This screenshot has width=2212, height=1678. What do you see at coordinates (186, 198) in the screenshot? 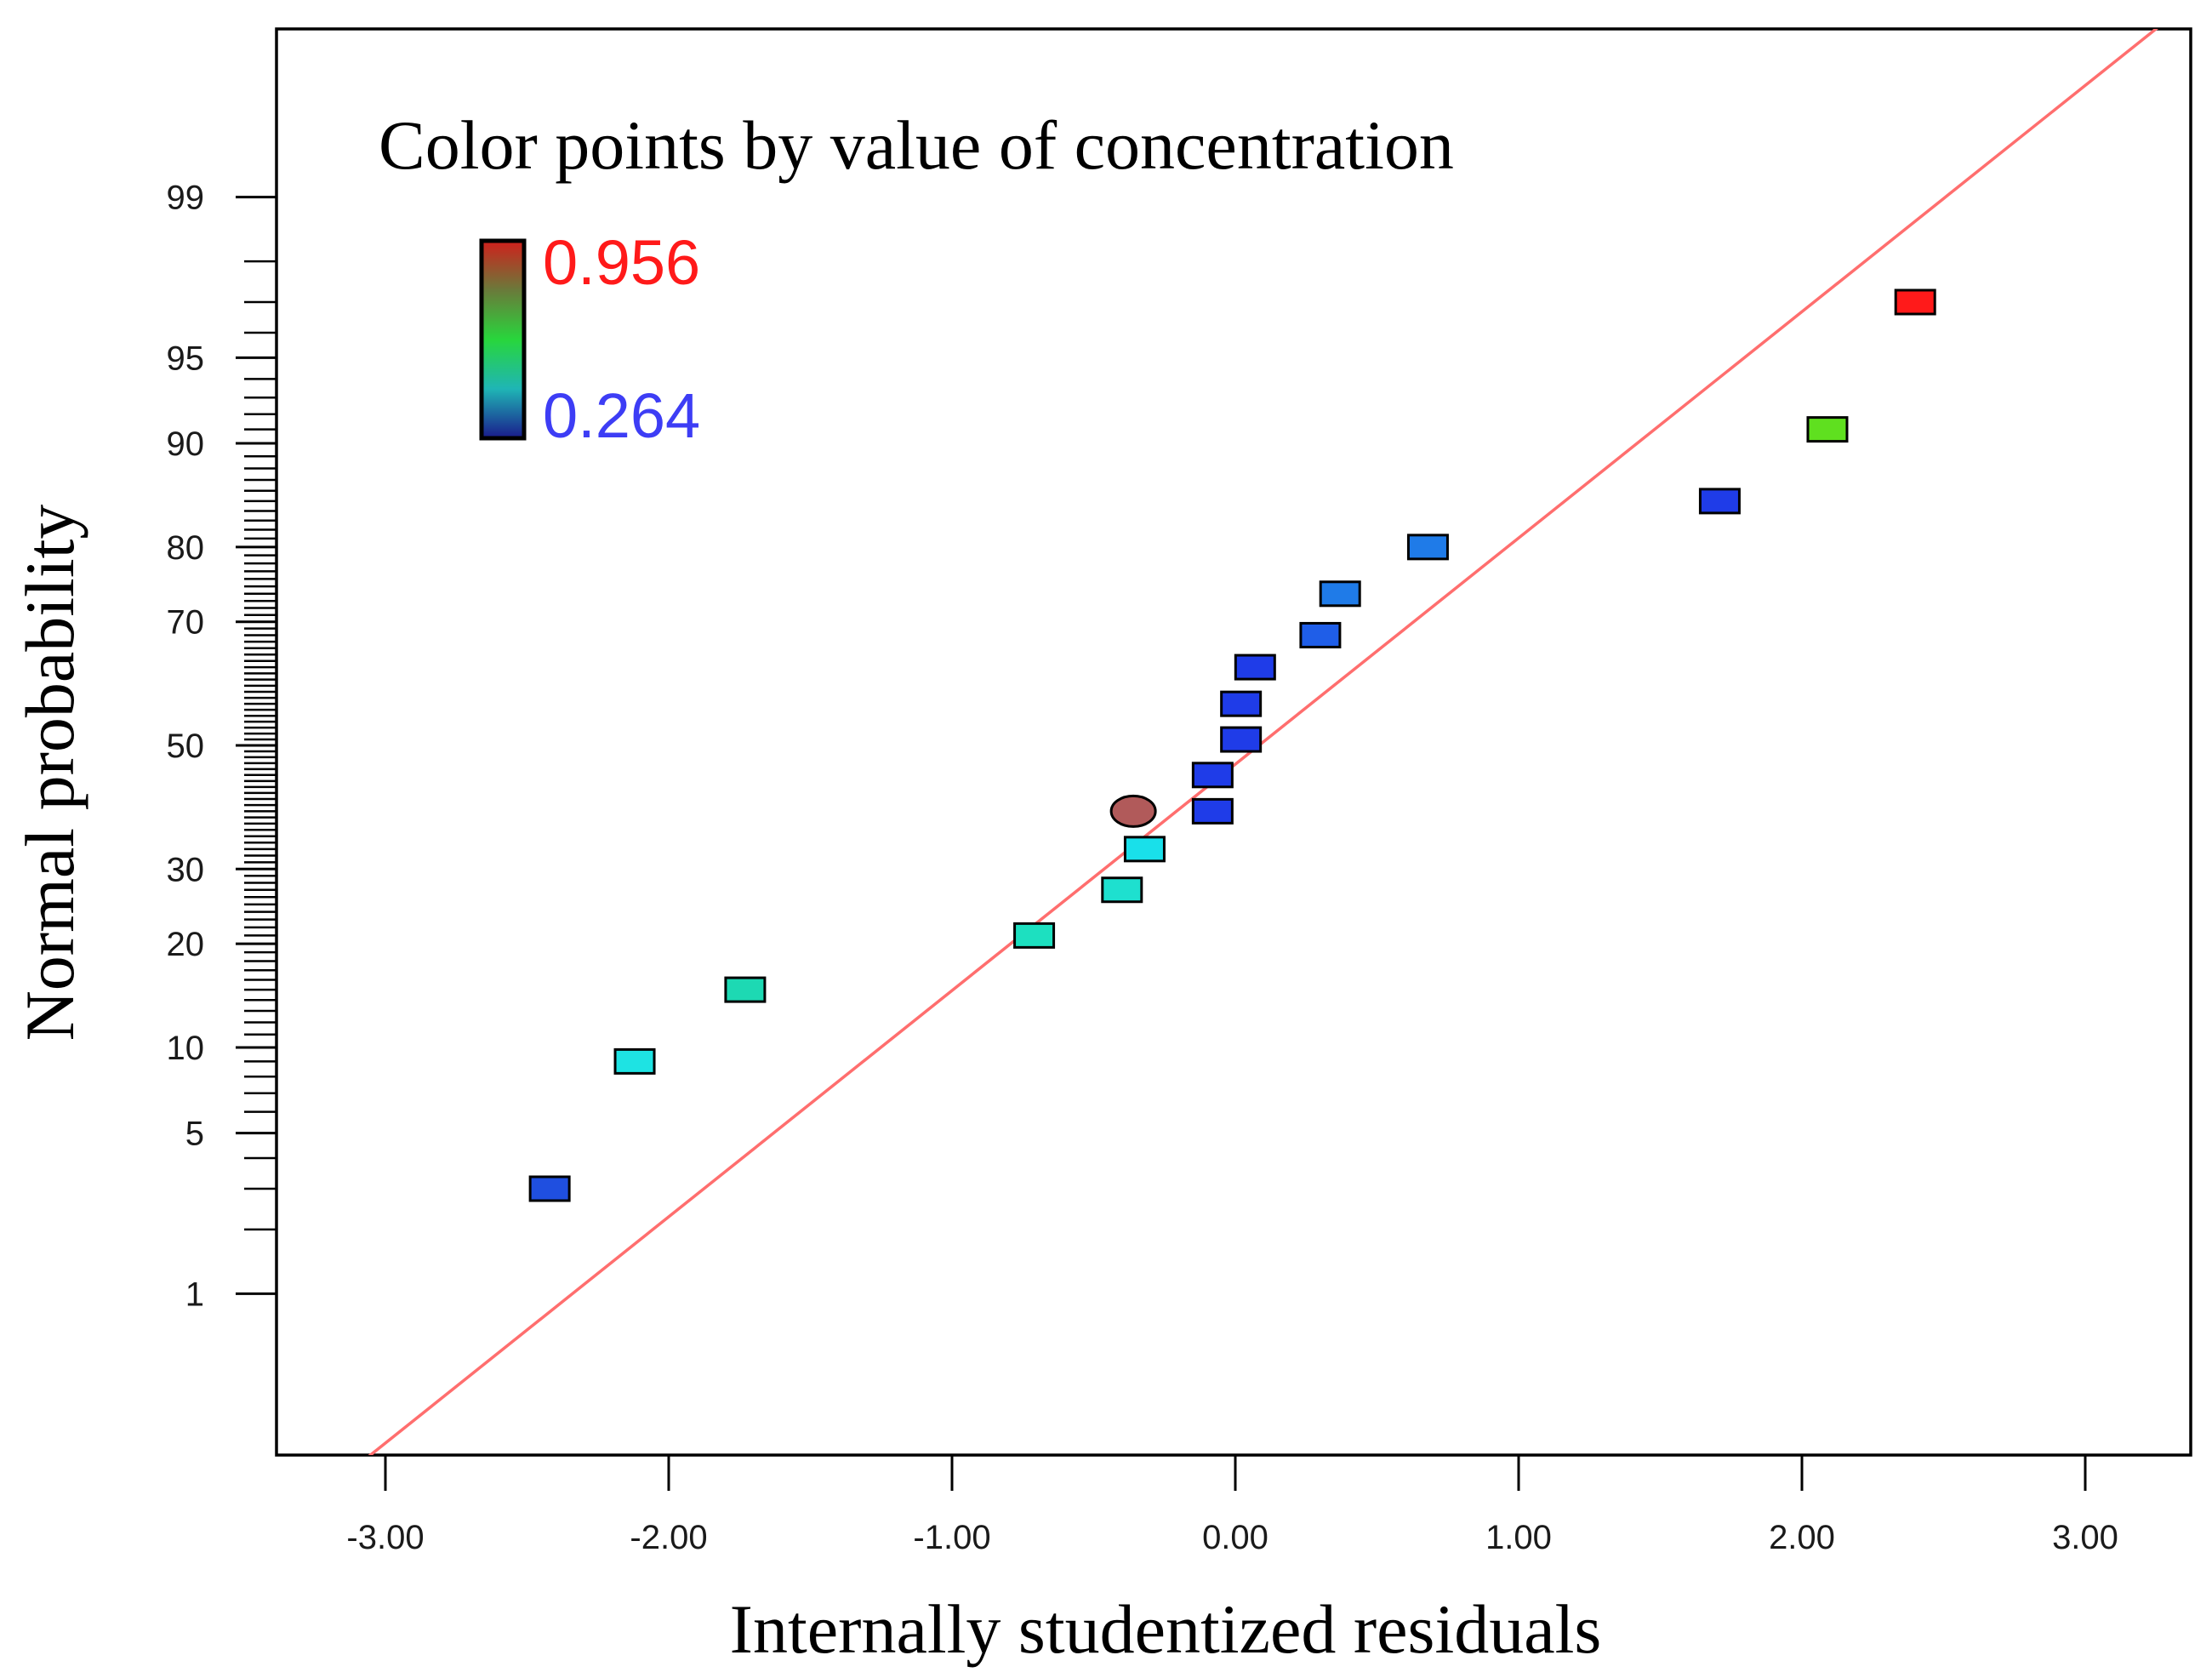
I see `y-tick-label: 99` at bounding box center [186, 198].